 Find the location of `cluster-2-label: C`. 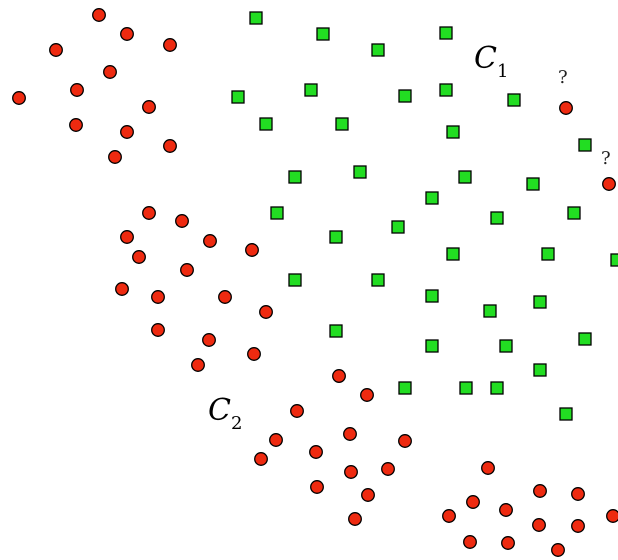

cluster-2-label: C is located at coordinates (219, 410).